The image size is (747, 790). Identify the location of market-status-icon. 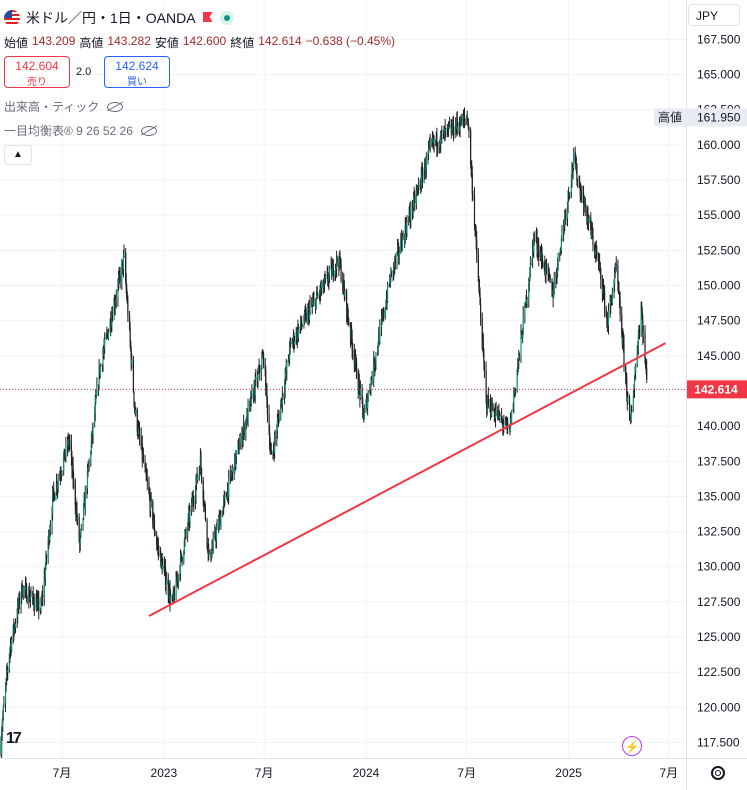
(226, 18).